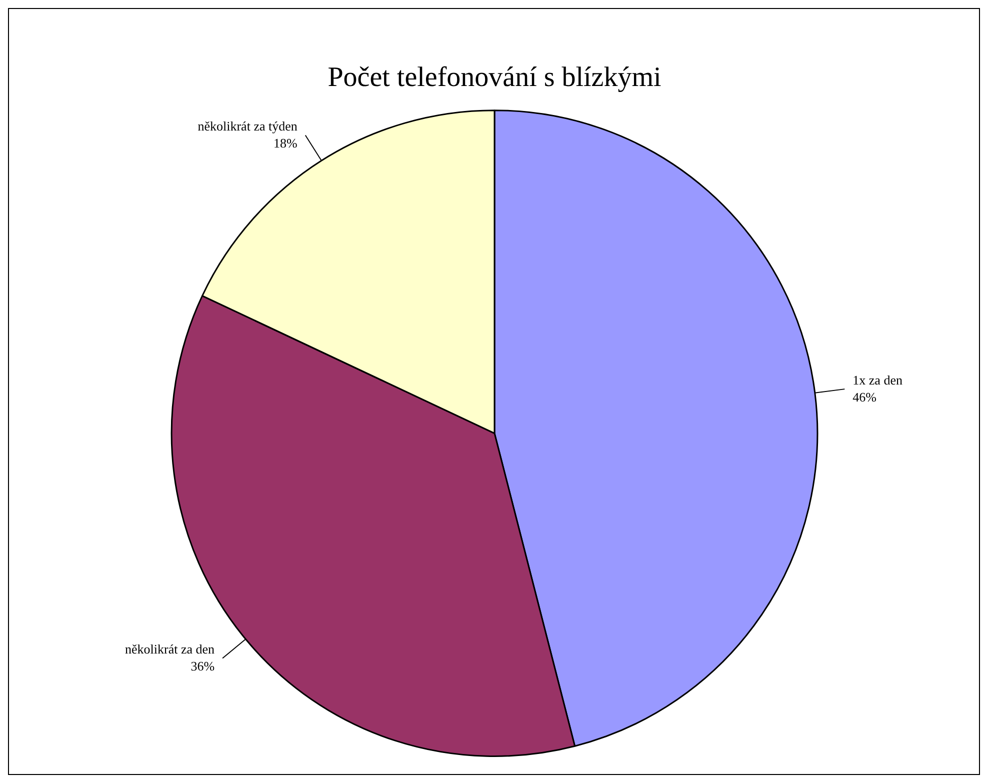 This screenshot has height=783, width=989. Describe the element at coordinates (864, 396) in the screenshot. I see `data-label: 46%` at that location.